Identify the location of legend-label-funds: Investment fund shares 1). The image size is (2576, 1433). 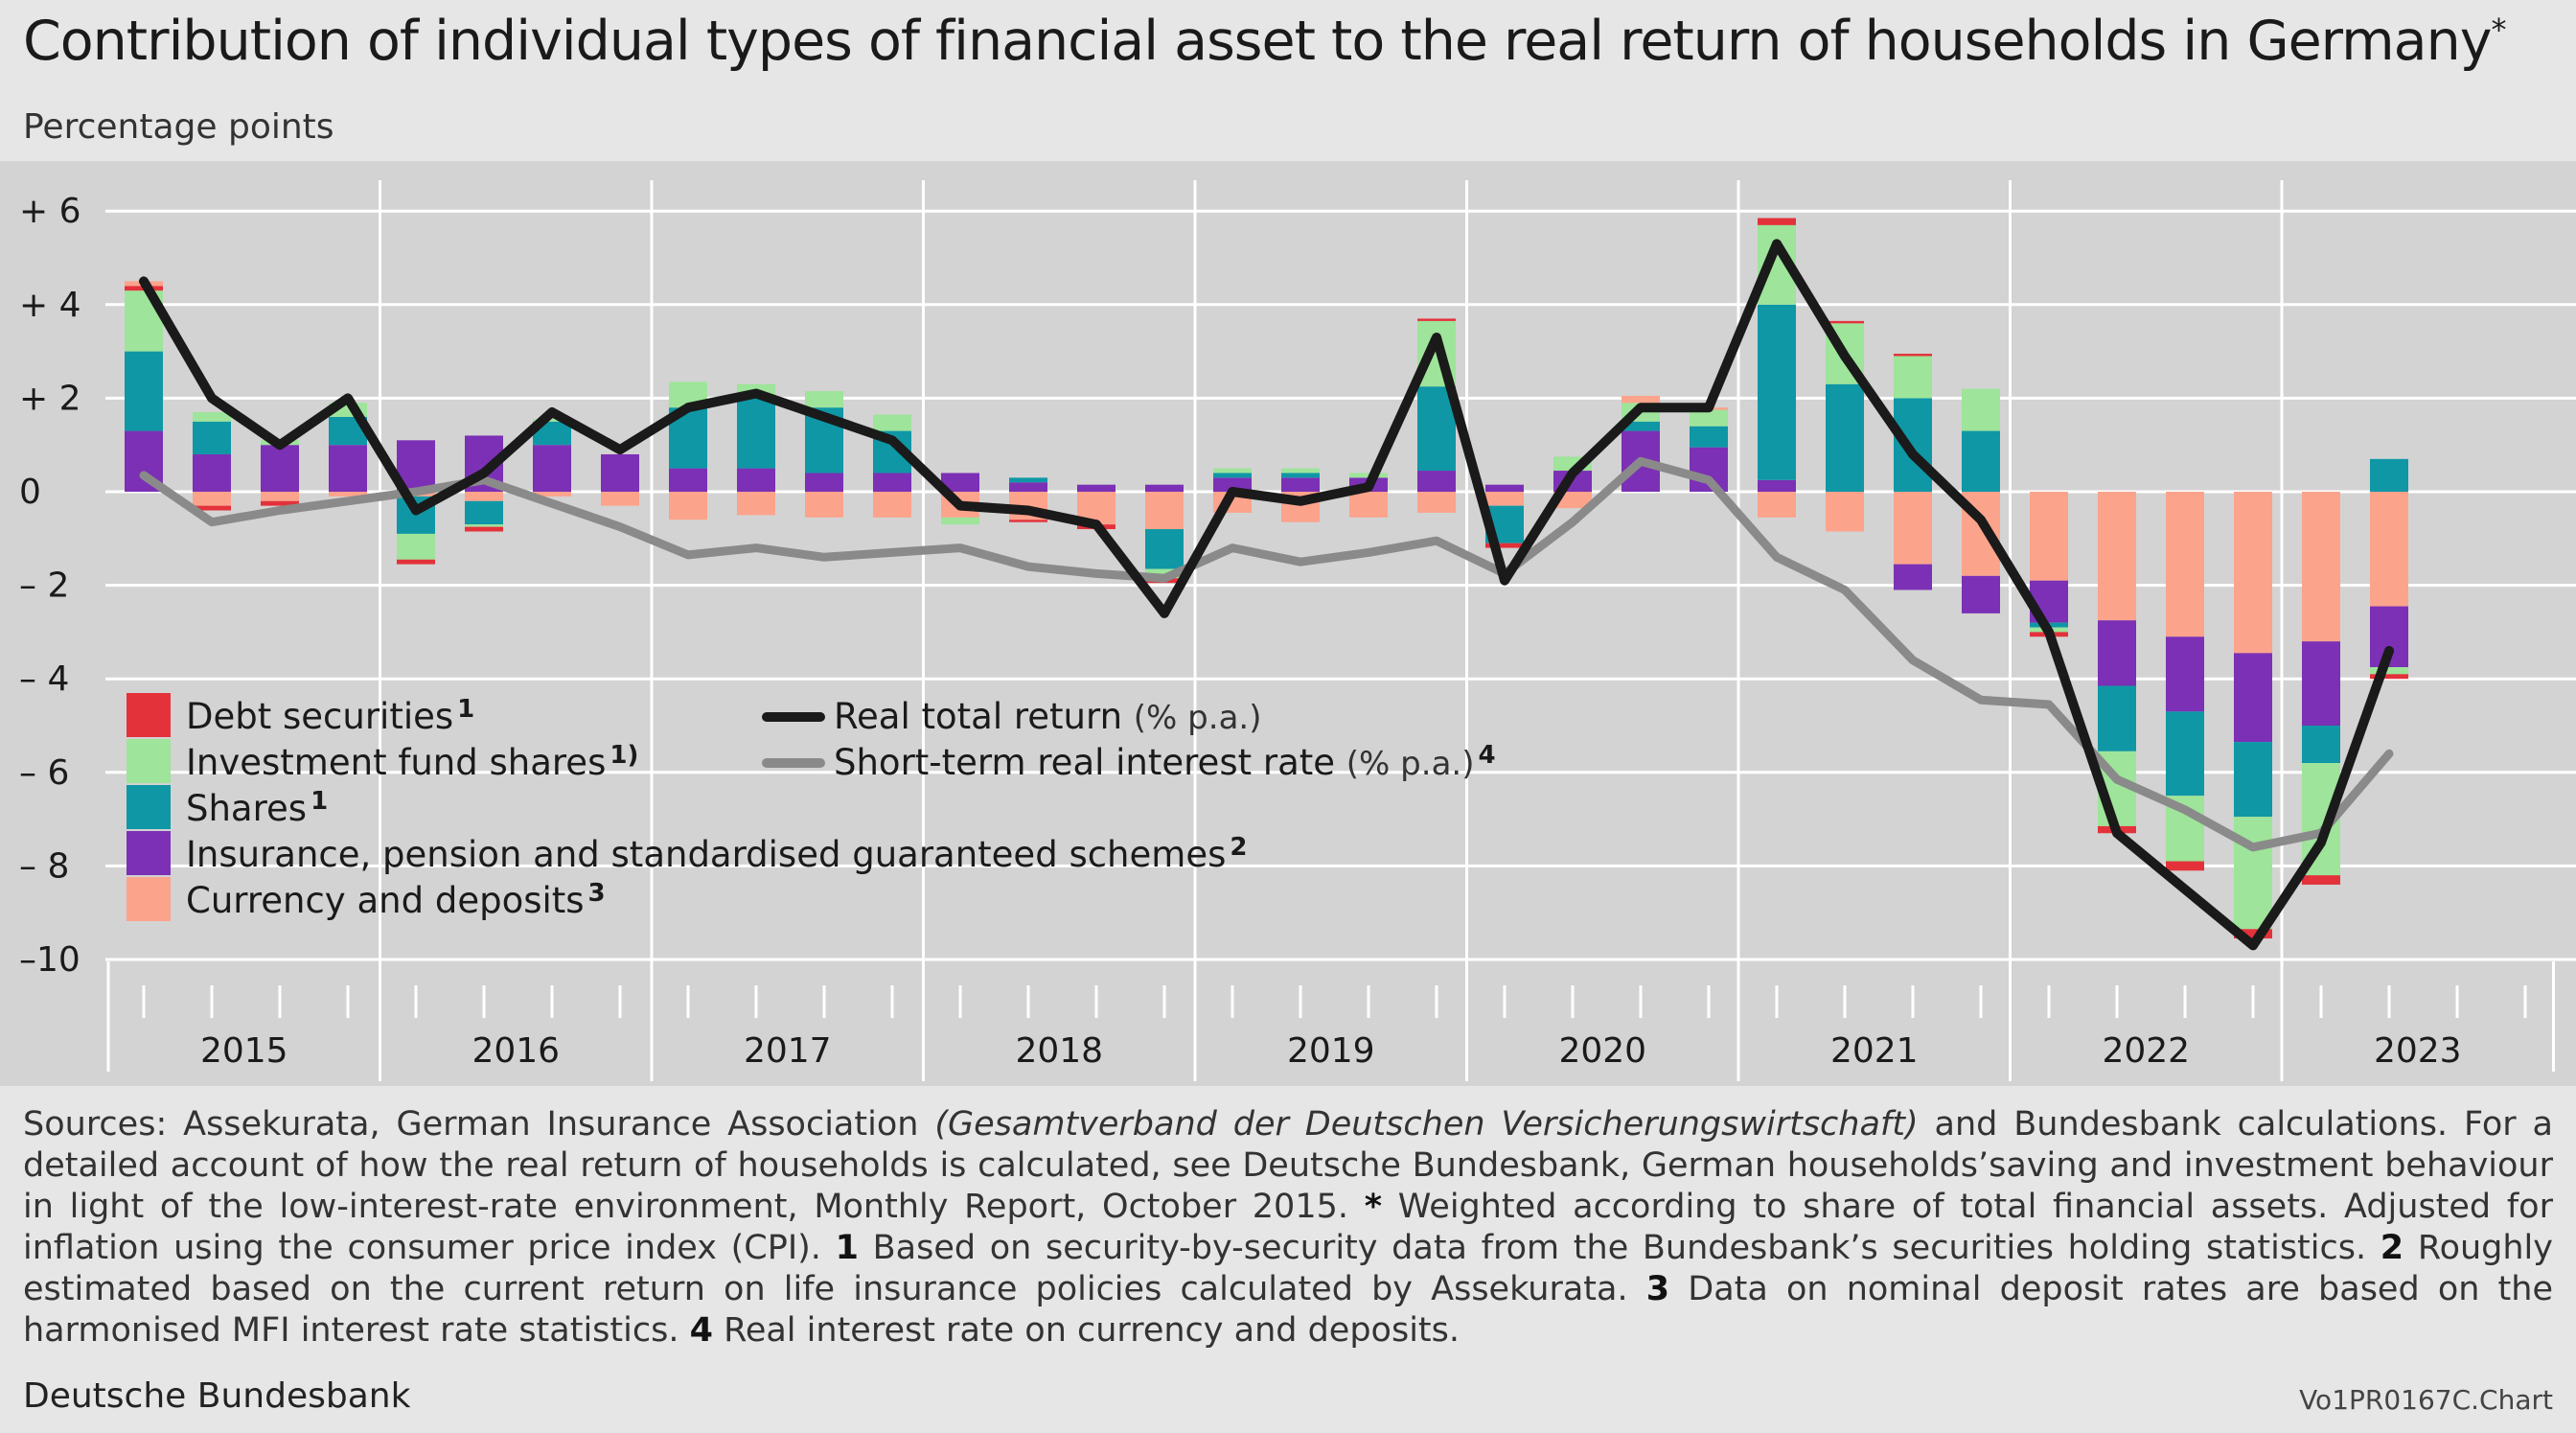
(412, 762).